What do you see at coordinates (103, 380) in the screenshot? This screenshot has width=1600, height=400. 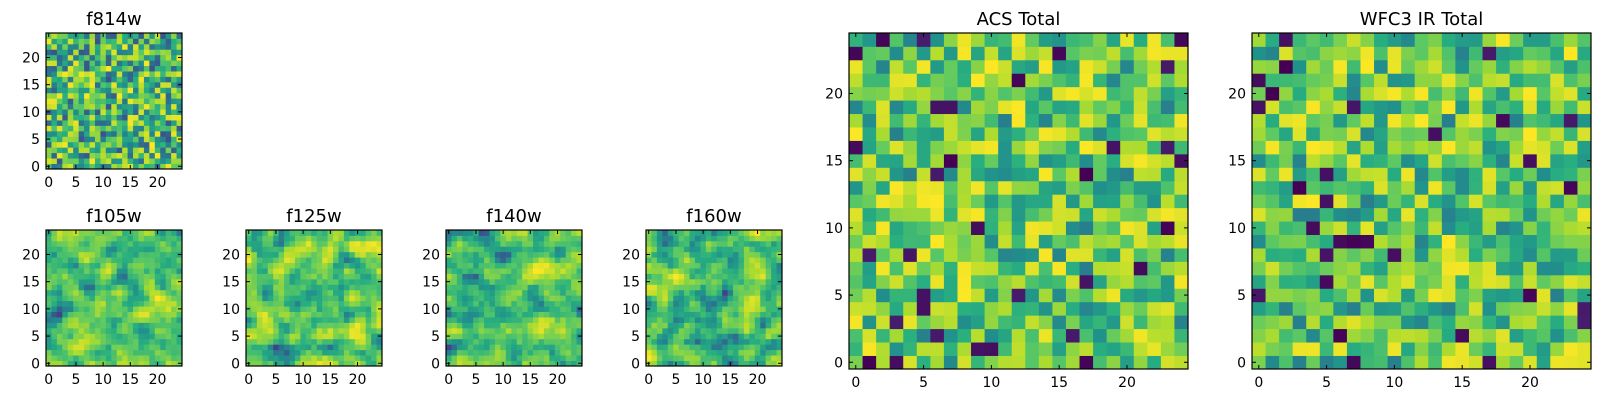 I see `x-tick-label: 10` at bounding box center [103, 380].